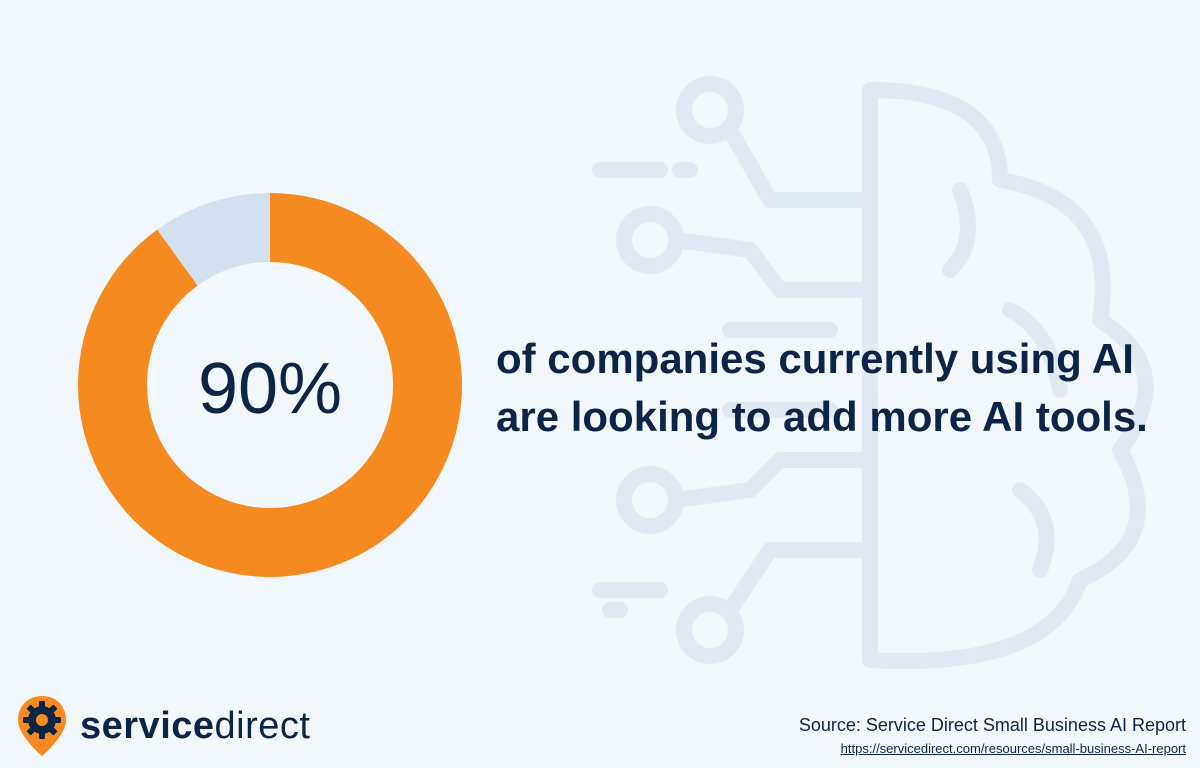  Describe the element at coordinates (147, 725) in the screenshot. I see `brand-name-bold: service` at that location.